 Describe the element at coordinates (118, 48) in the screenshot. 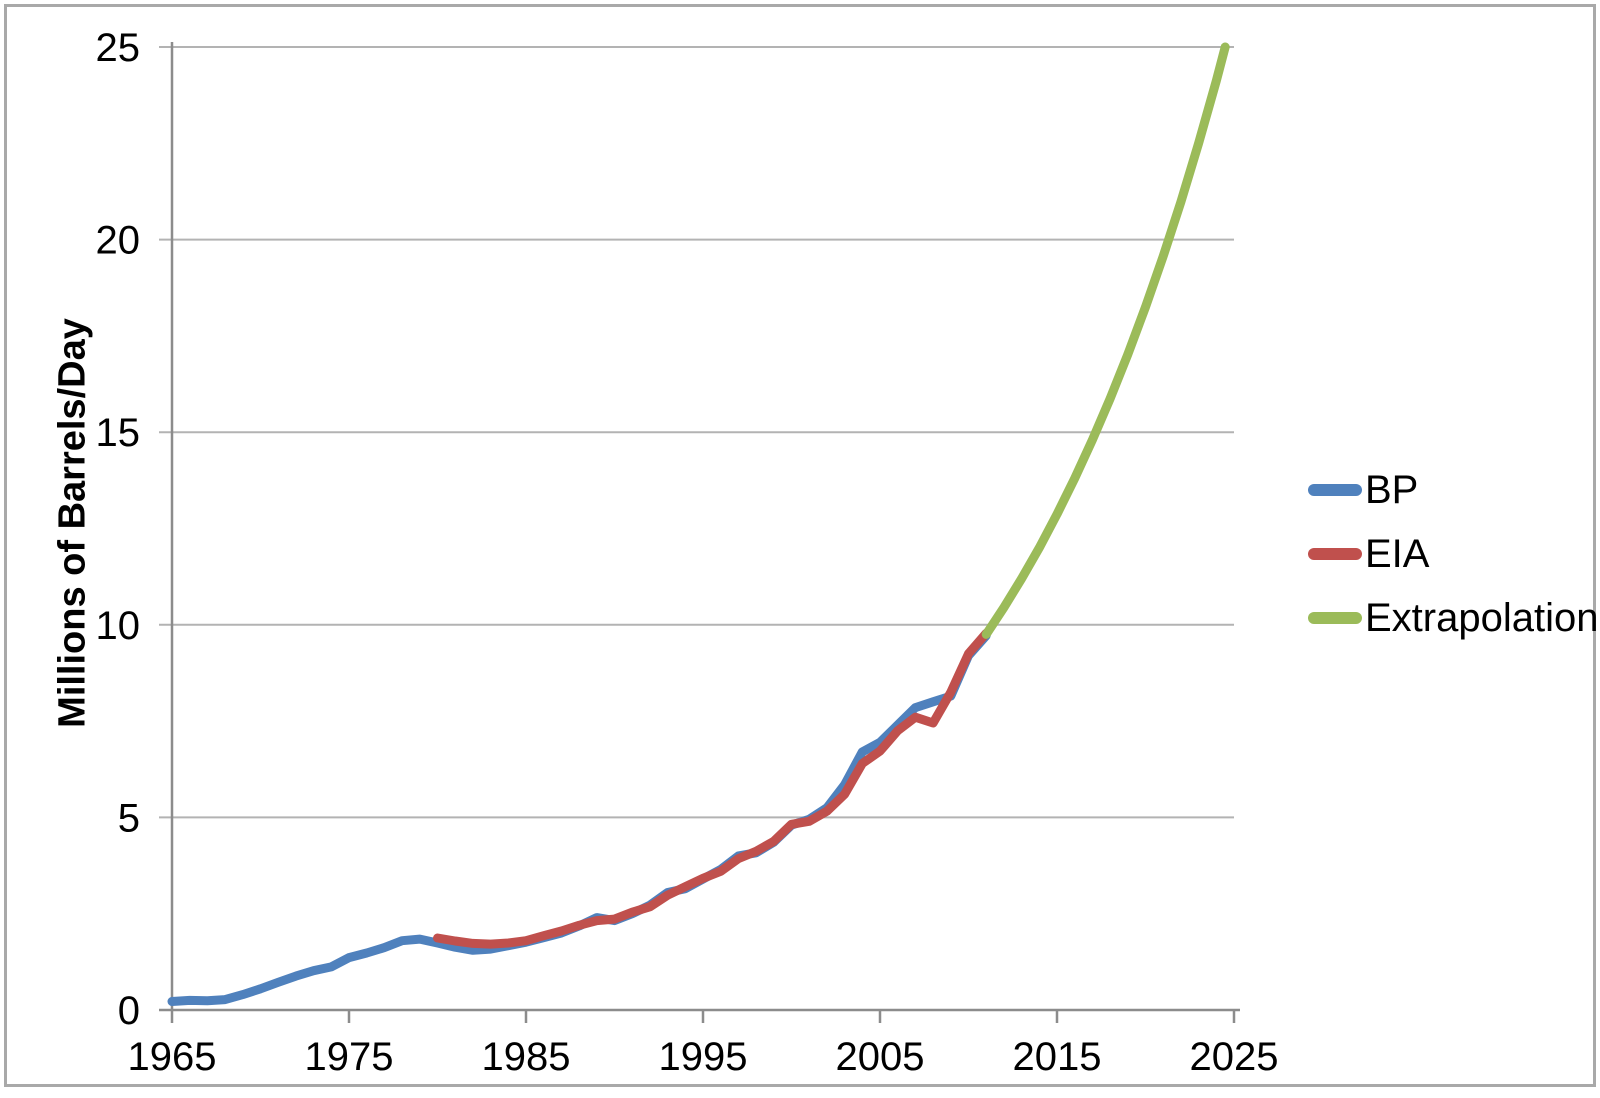

I see `y-tick-label-25: 25` at that location.